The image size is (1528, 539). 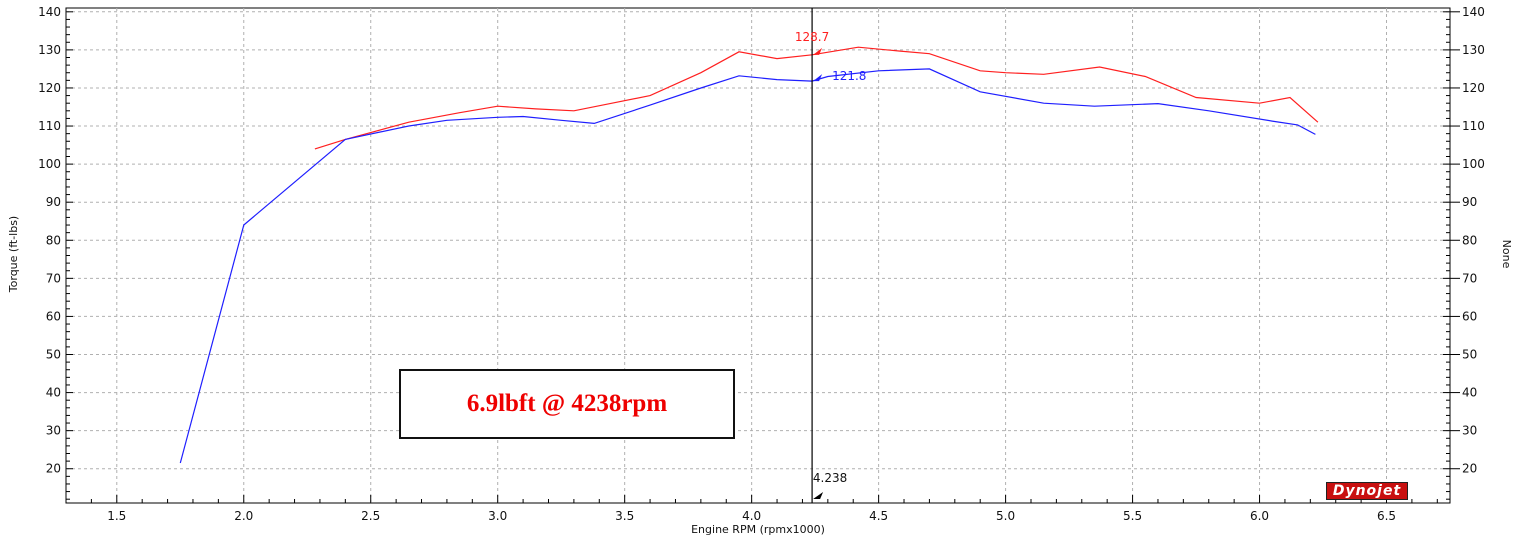 I want to click on y-tick-label: 110, so click(x=49, y=126).